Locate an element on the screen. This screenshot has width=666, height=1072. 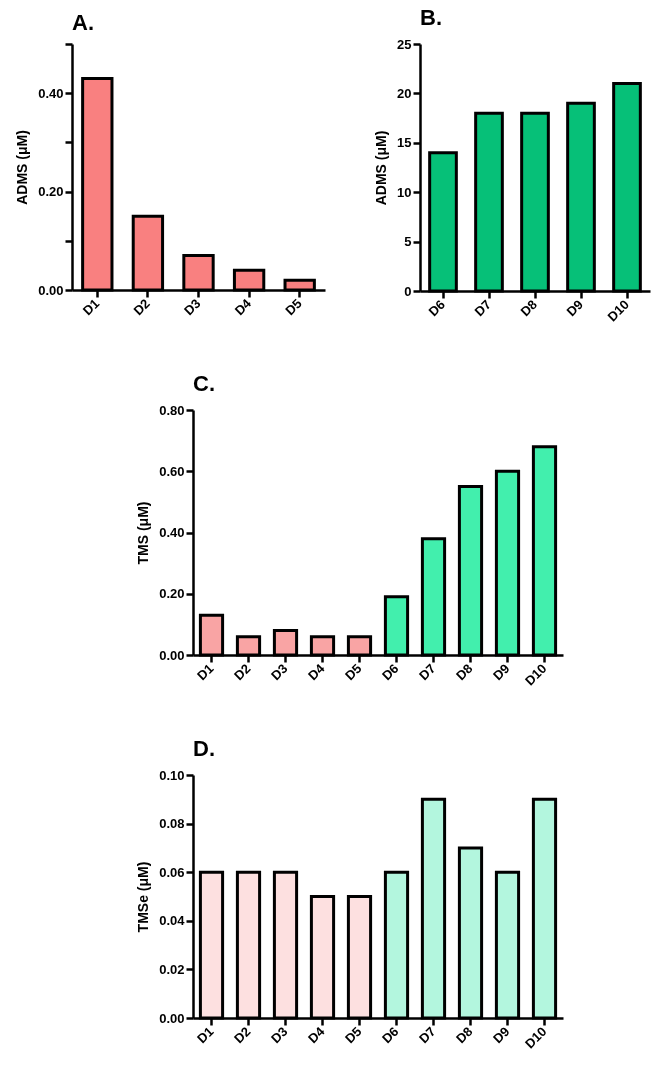
y-axis-title: TMSe (μM) is located at coordinates (143, 897).